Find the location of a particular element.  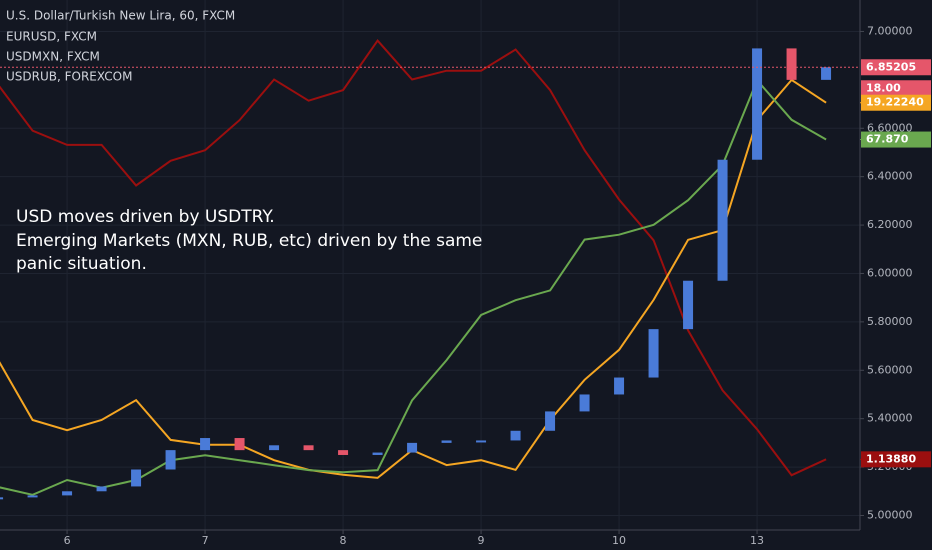

annotation: USD moves driven by USDTRY. is located at coordinates (145, 217).